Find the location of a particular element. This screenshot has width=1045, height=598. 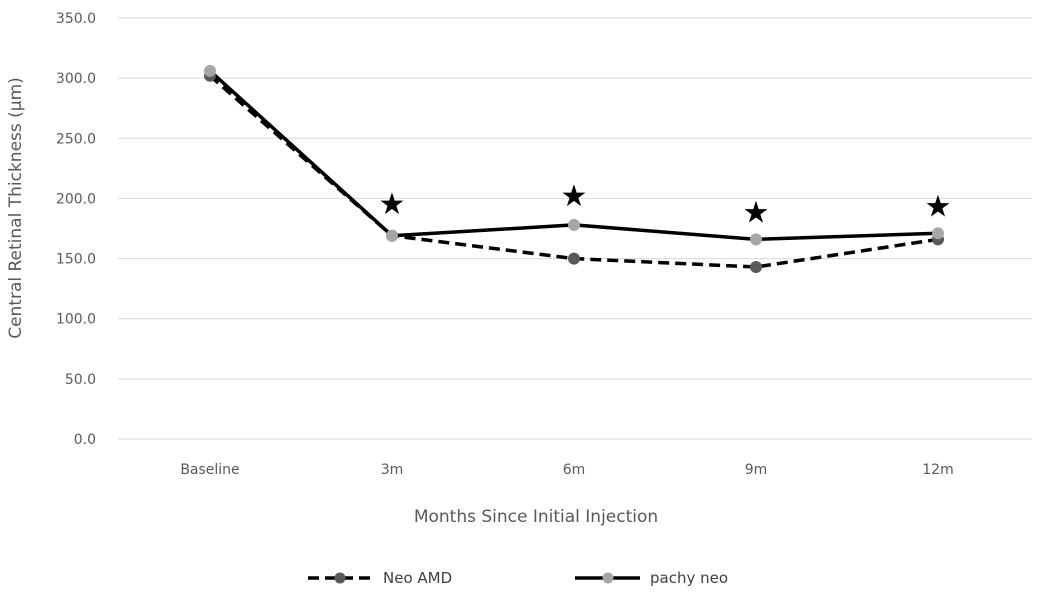

y-tick-label: 100.0 is located at coordinates (76, 320).